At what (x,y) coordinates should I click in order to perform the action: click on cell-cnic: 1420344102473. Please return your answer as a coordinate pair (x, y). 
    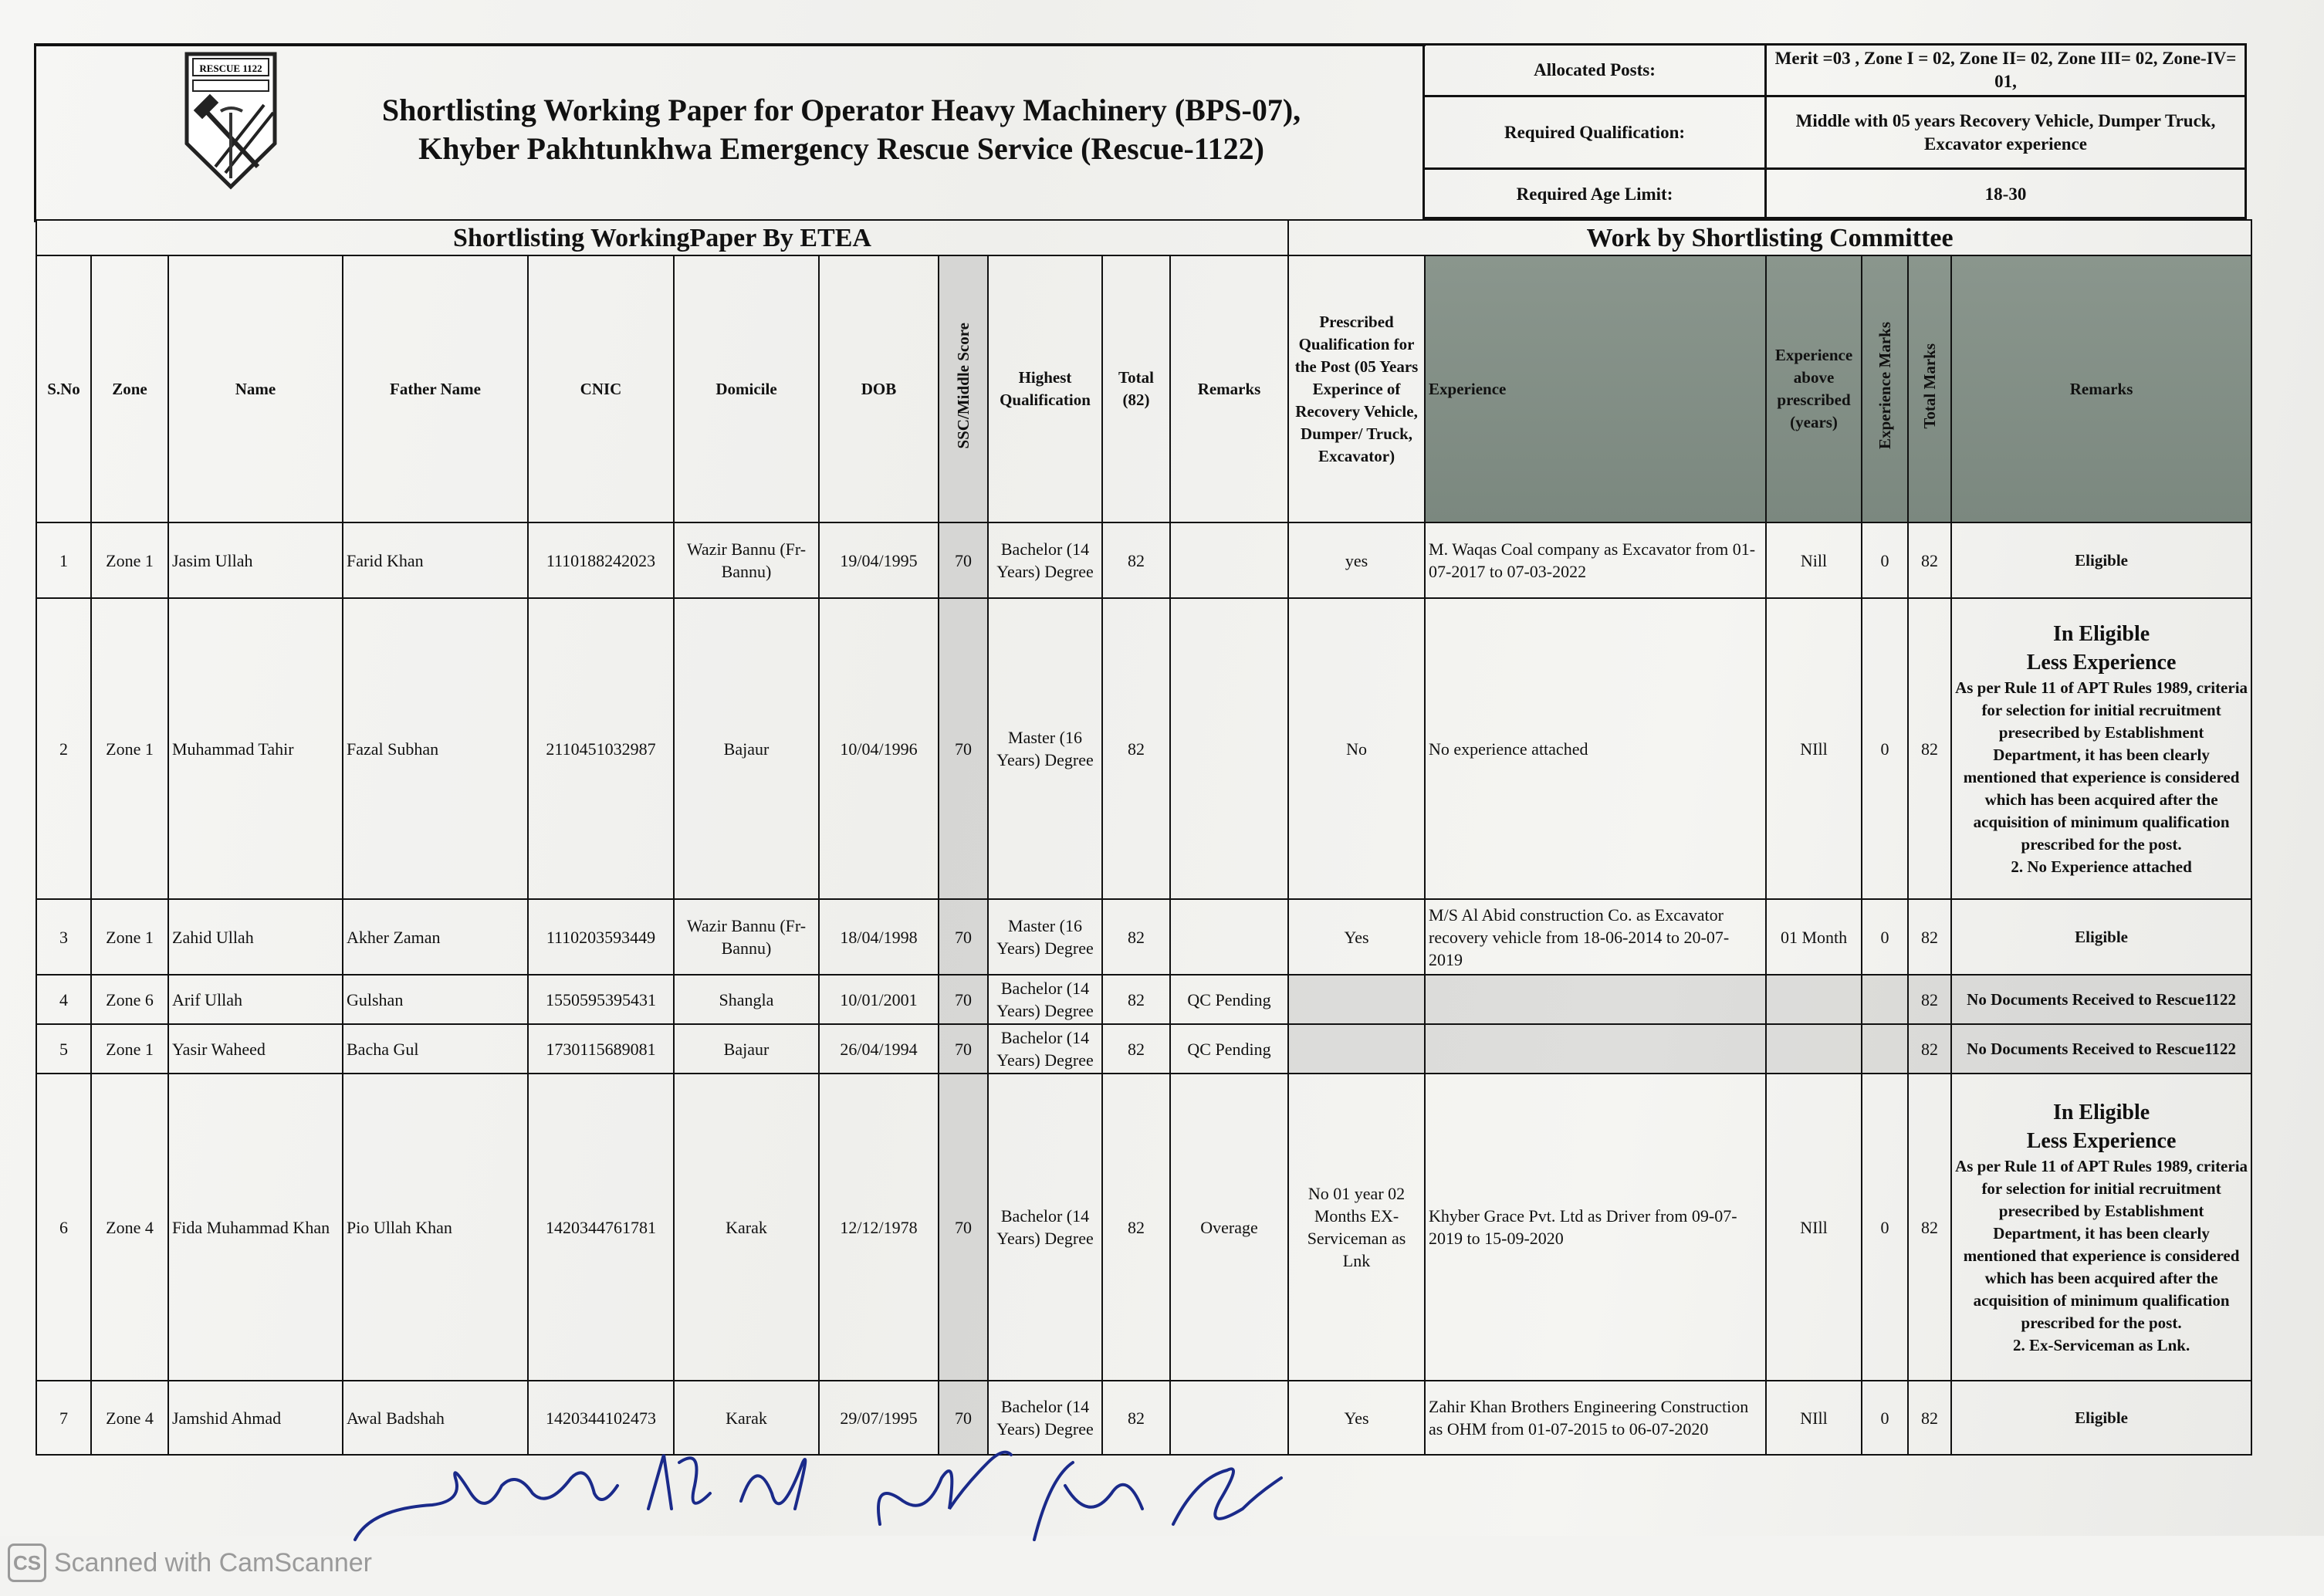
    Looking at the image, I should click on (601, 1418).